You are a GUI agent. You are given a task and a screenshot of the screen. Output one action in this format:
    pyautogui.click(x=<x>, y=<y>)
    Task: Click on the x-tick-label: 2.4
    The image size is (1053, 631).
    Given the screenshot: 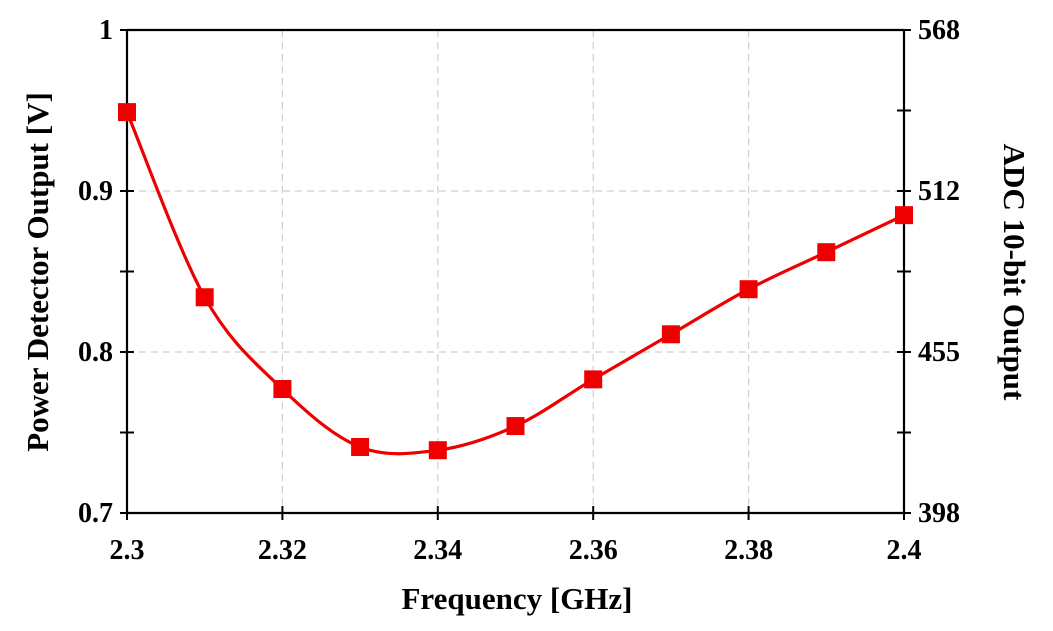 What is the action you would take?
    pyautogui.click(x=904, y=550)
    